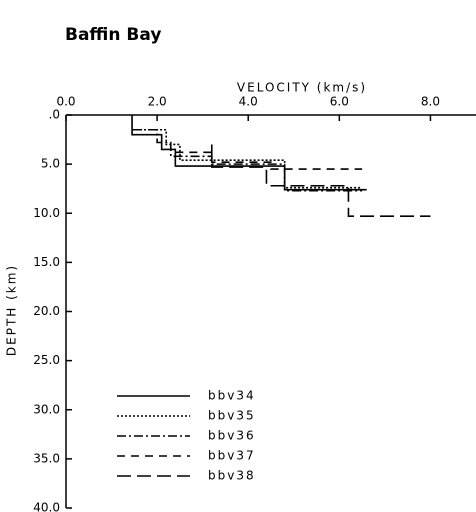 Image resolution: width=476 pixels, height=512 pixels. I want to click on x-axis-label: VELOCITY (km/s), so click(302, 88).